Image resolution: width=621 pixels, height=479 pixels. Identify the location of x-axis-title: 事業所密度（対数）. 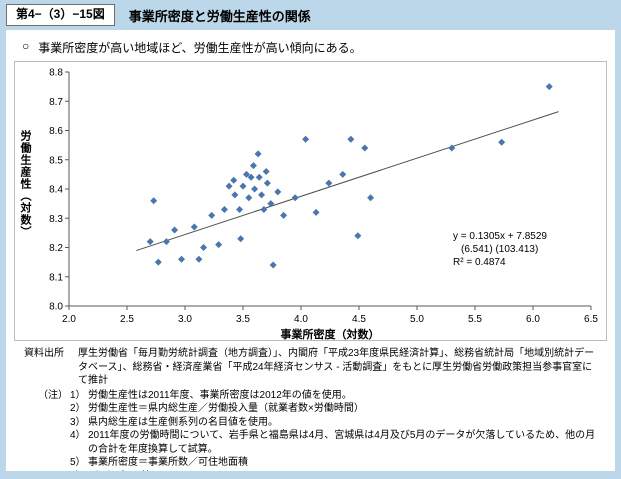
(330, 333).